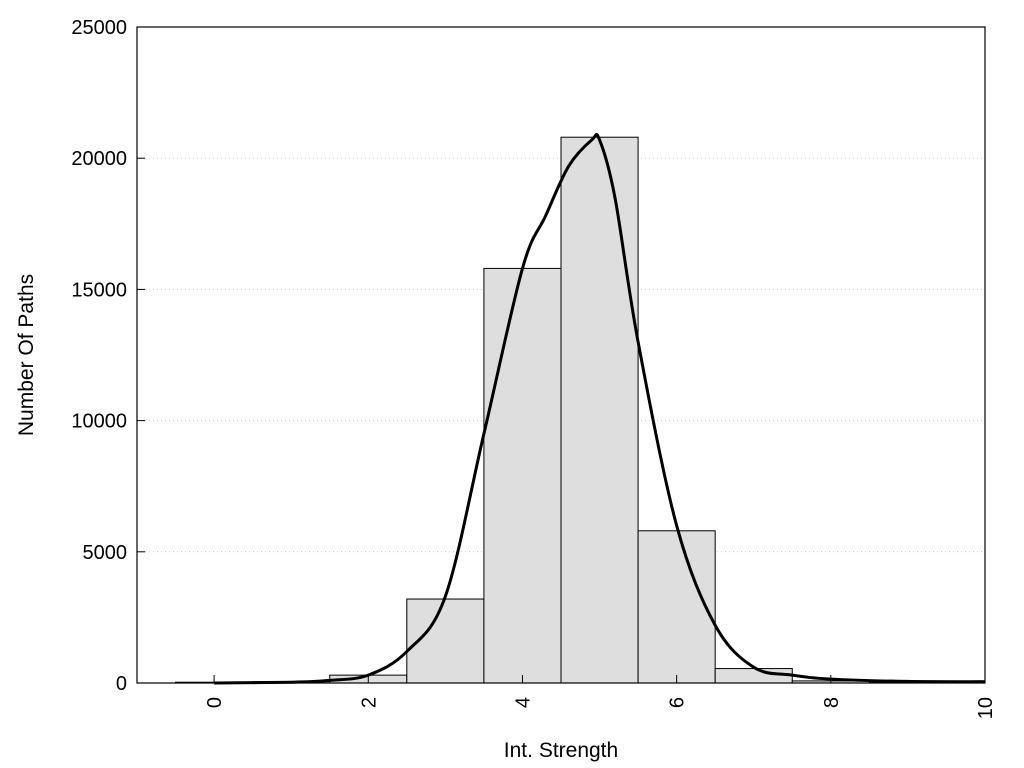 The width and height of the screenshot is (1024, 768). Describe the element at coordinates (121, 684) in the screenshot. I see `y-tick-label: 0` at that location.